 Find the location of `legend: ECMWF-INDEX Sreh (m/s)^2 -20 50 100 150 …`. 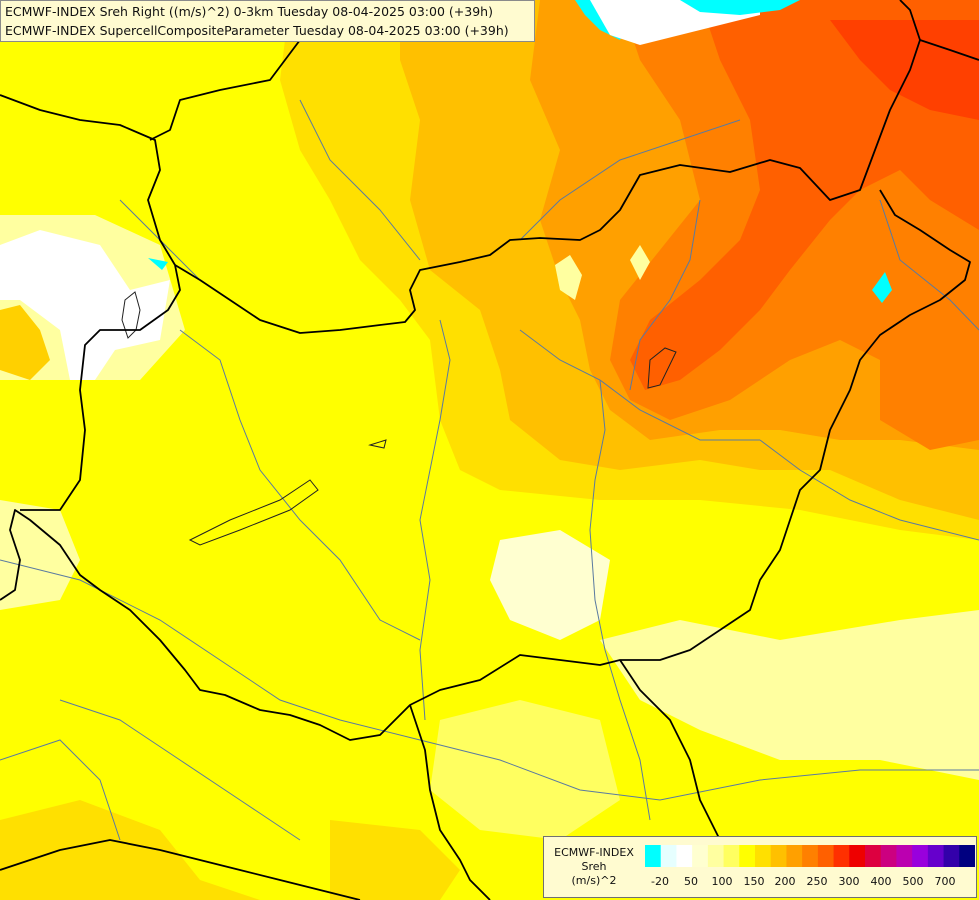

legend: ECMWF-INDEX Sreh (m/s)^2 -20 50 100 150 … is located at coordinates (760, 867).